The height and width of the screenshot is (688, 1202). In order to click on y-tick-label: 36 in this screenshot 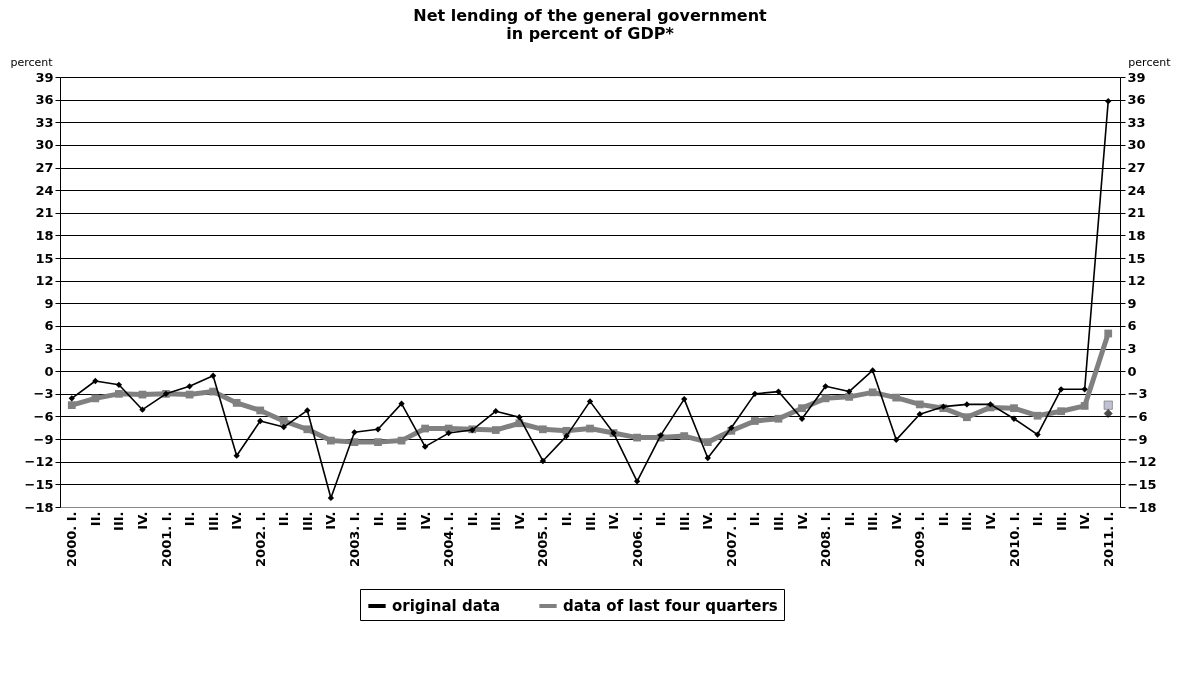, I will do `click(44, 100)`.